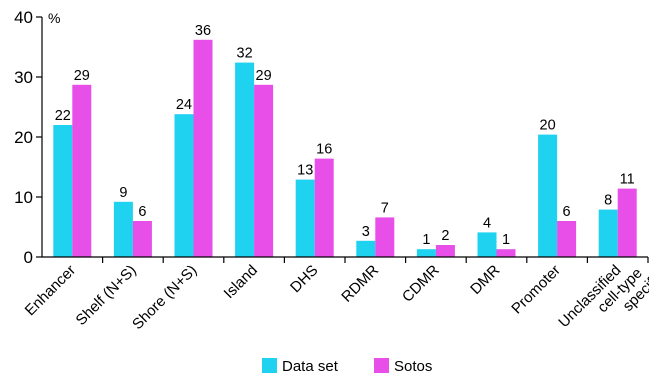 Image resolution: width=649 pixels, height=380 pixels. I want to click on x-tick-label: Promoter, so click(536, 290).